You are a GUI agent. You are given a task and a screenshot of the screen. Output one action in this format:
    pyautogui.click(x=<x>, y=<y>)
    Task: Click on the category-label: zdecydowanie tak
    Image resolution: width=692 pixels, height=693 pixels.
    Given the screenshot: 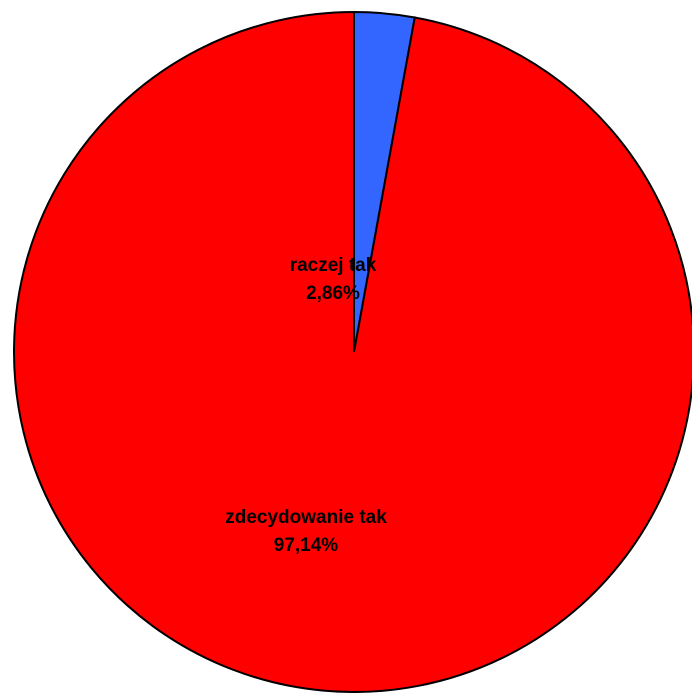 What is the action you would take?
    pyautogui.click(x=306, y=517)
    